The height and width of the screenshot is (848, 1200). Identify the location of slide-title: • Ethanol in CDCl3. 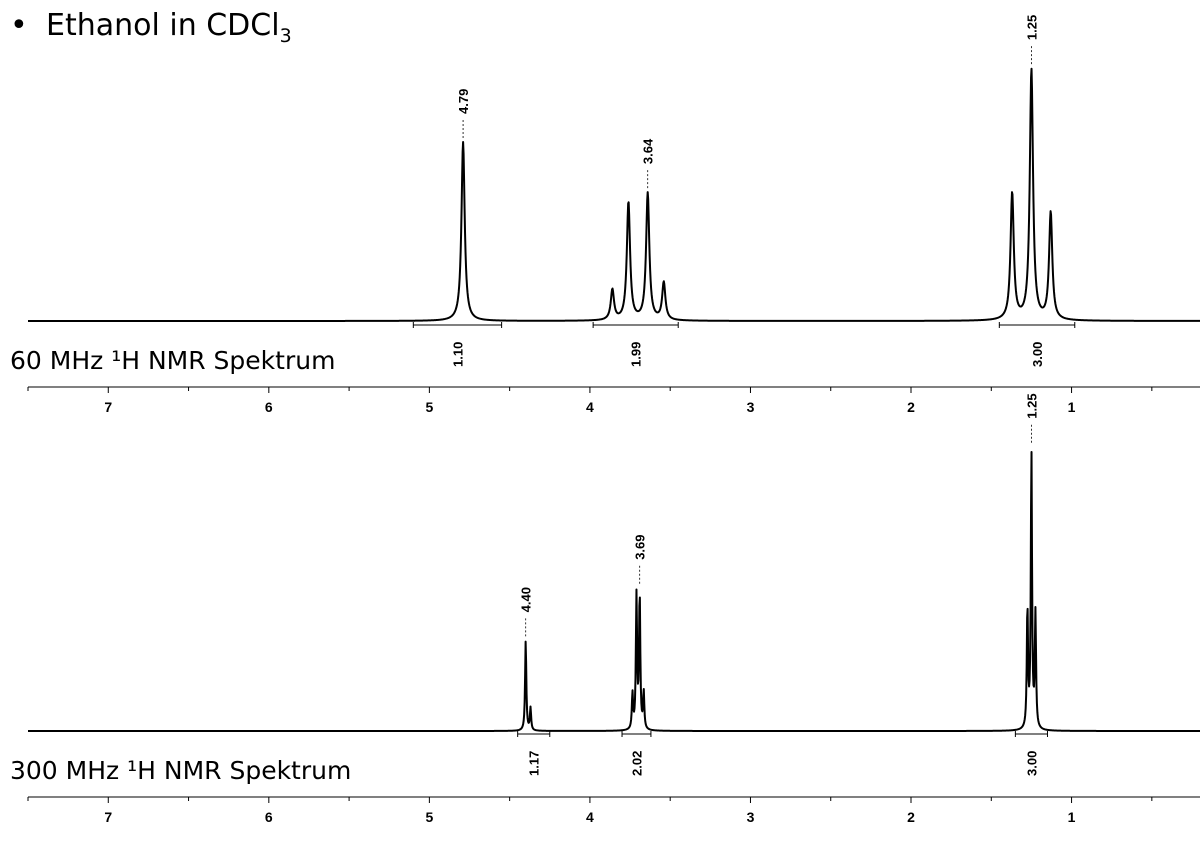
(151, 27).